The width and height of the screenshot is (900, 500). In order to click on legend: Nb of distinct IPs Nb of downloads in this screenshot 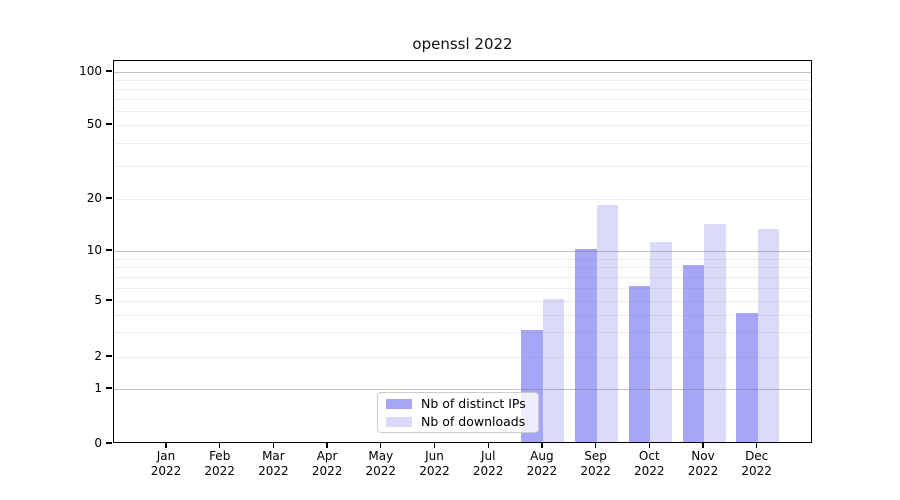, I will do `click(458, 412)`.